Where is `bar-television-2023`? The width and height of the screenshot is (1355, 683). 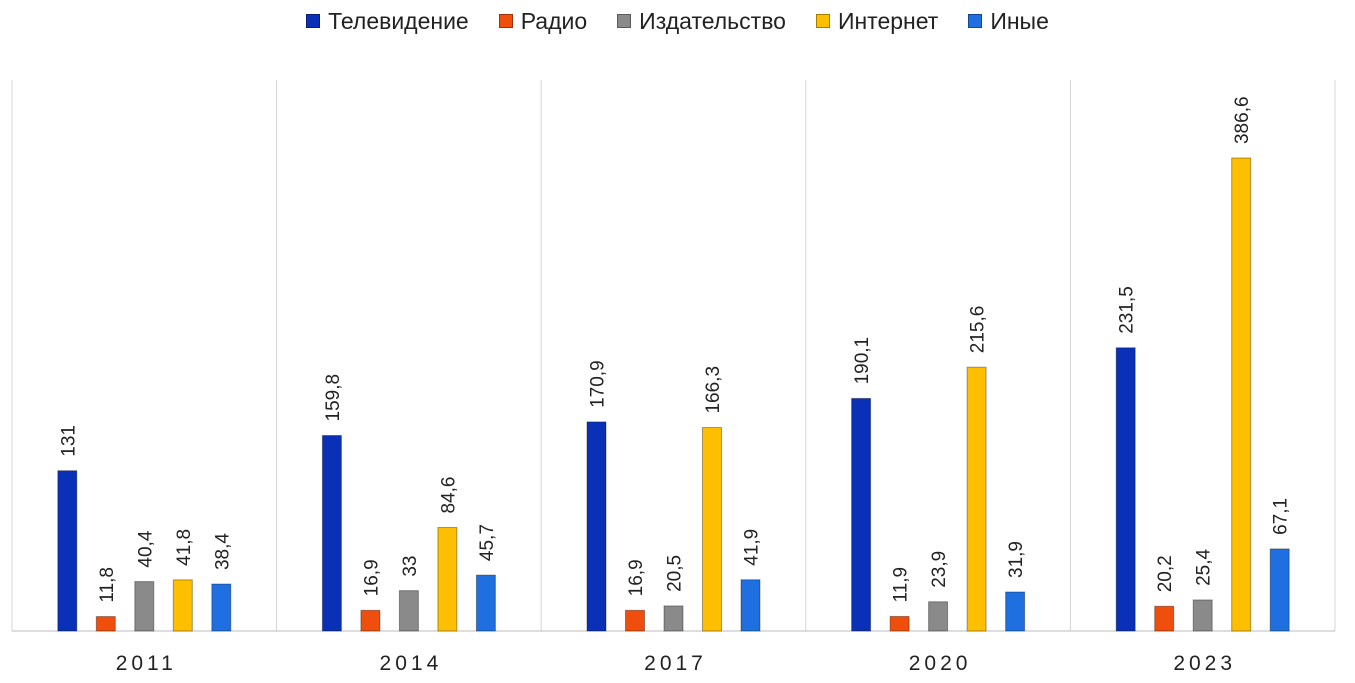
bar-television-2023 is located at coordinates (1125, 489).